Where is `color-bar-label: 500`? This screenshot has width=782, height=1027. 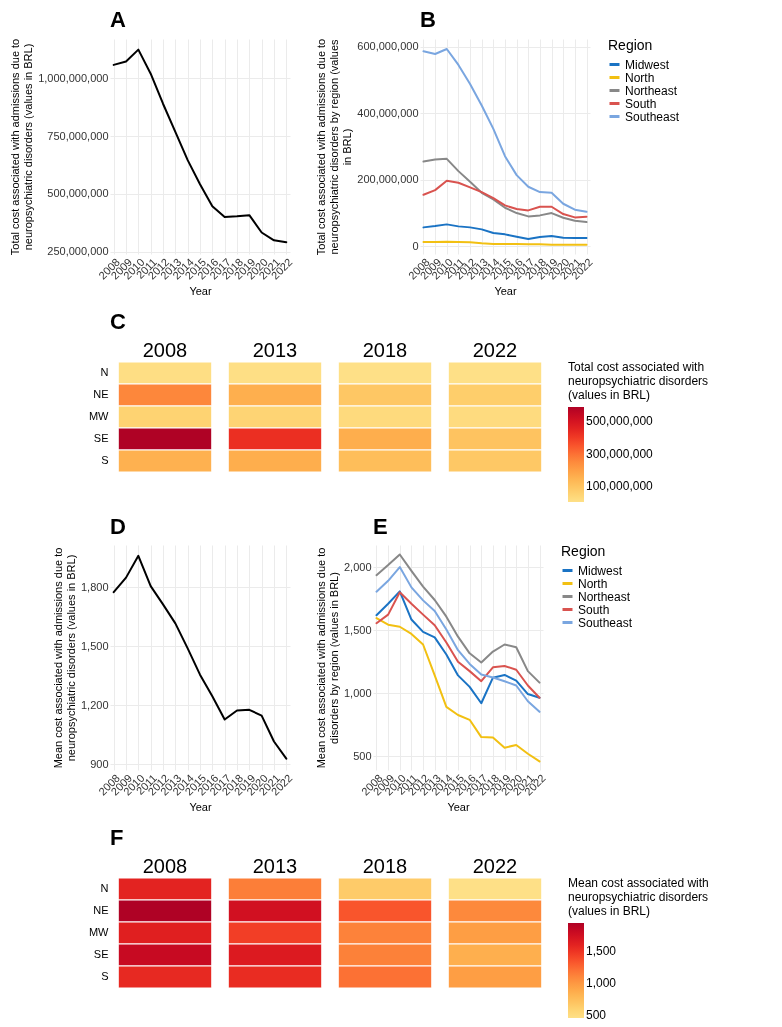
color-bar-label: 500 is located at coordinates (596, 1015).